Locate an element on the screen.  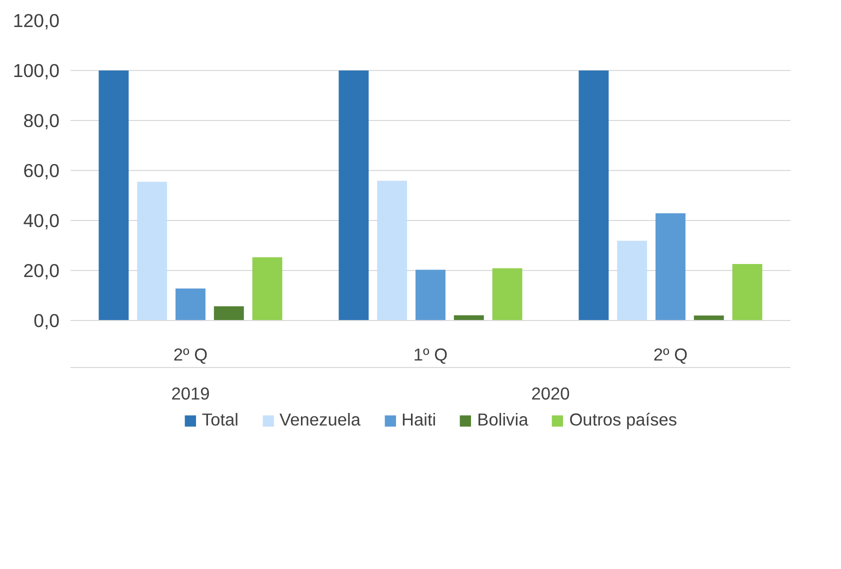
legend-label: Total is located at coordinates (220, 420).